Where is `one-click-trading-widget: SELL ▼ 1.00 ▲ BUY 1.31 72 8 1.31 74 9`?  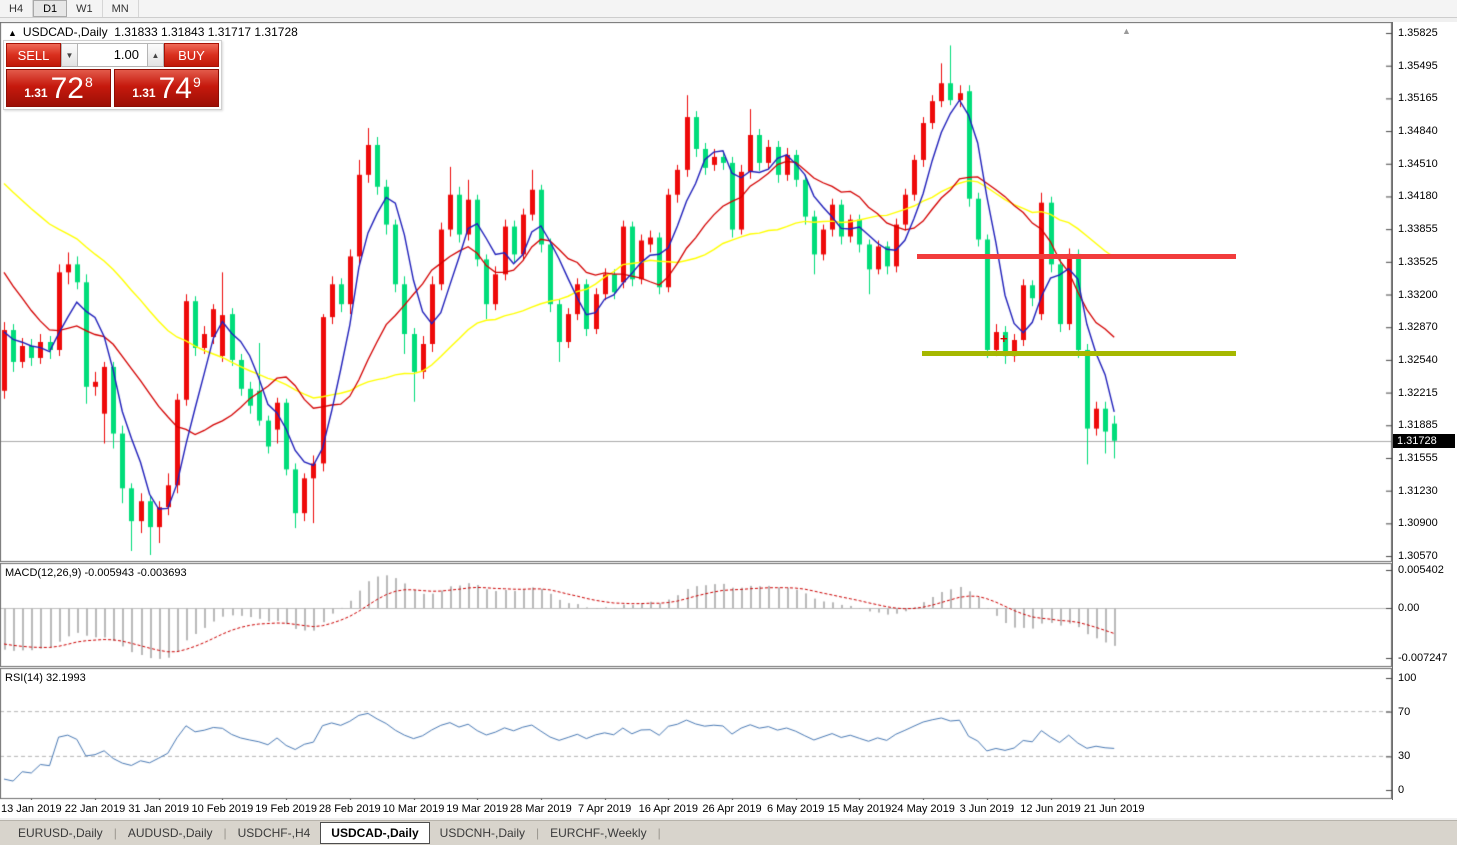 one-click-trading-widget: SELL ▼ 1.00 ▲ BUY 1.31 72 8 1.31 74 9 is located at coordinates (112, 75).